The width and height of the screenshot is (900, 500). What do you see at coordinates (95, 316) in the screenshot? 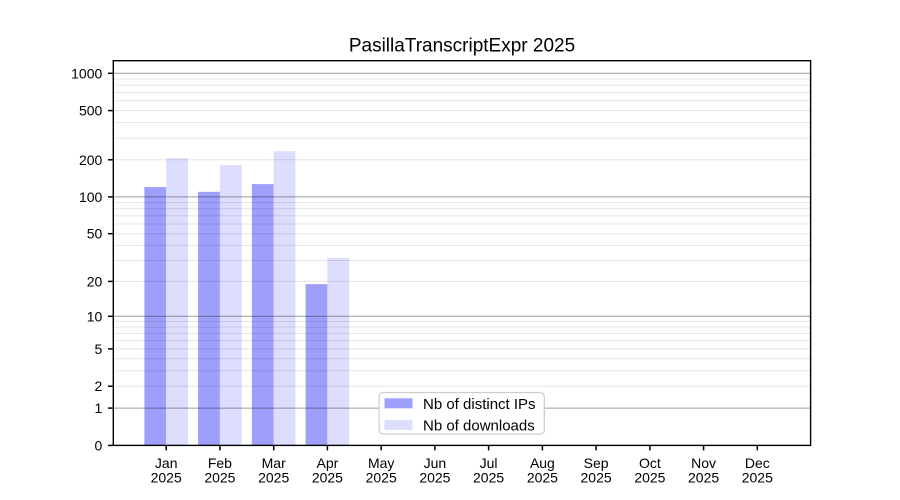
I see `svg-text: 10` at bounding box center [95, 316].